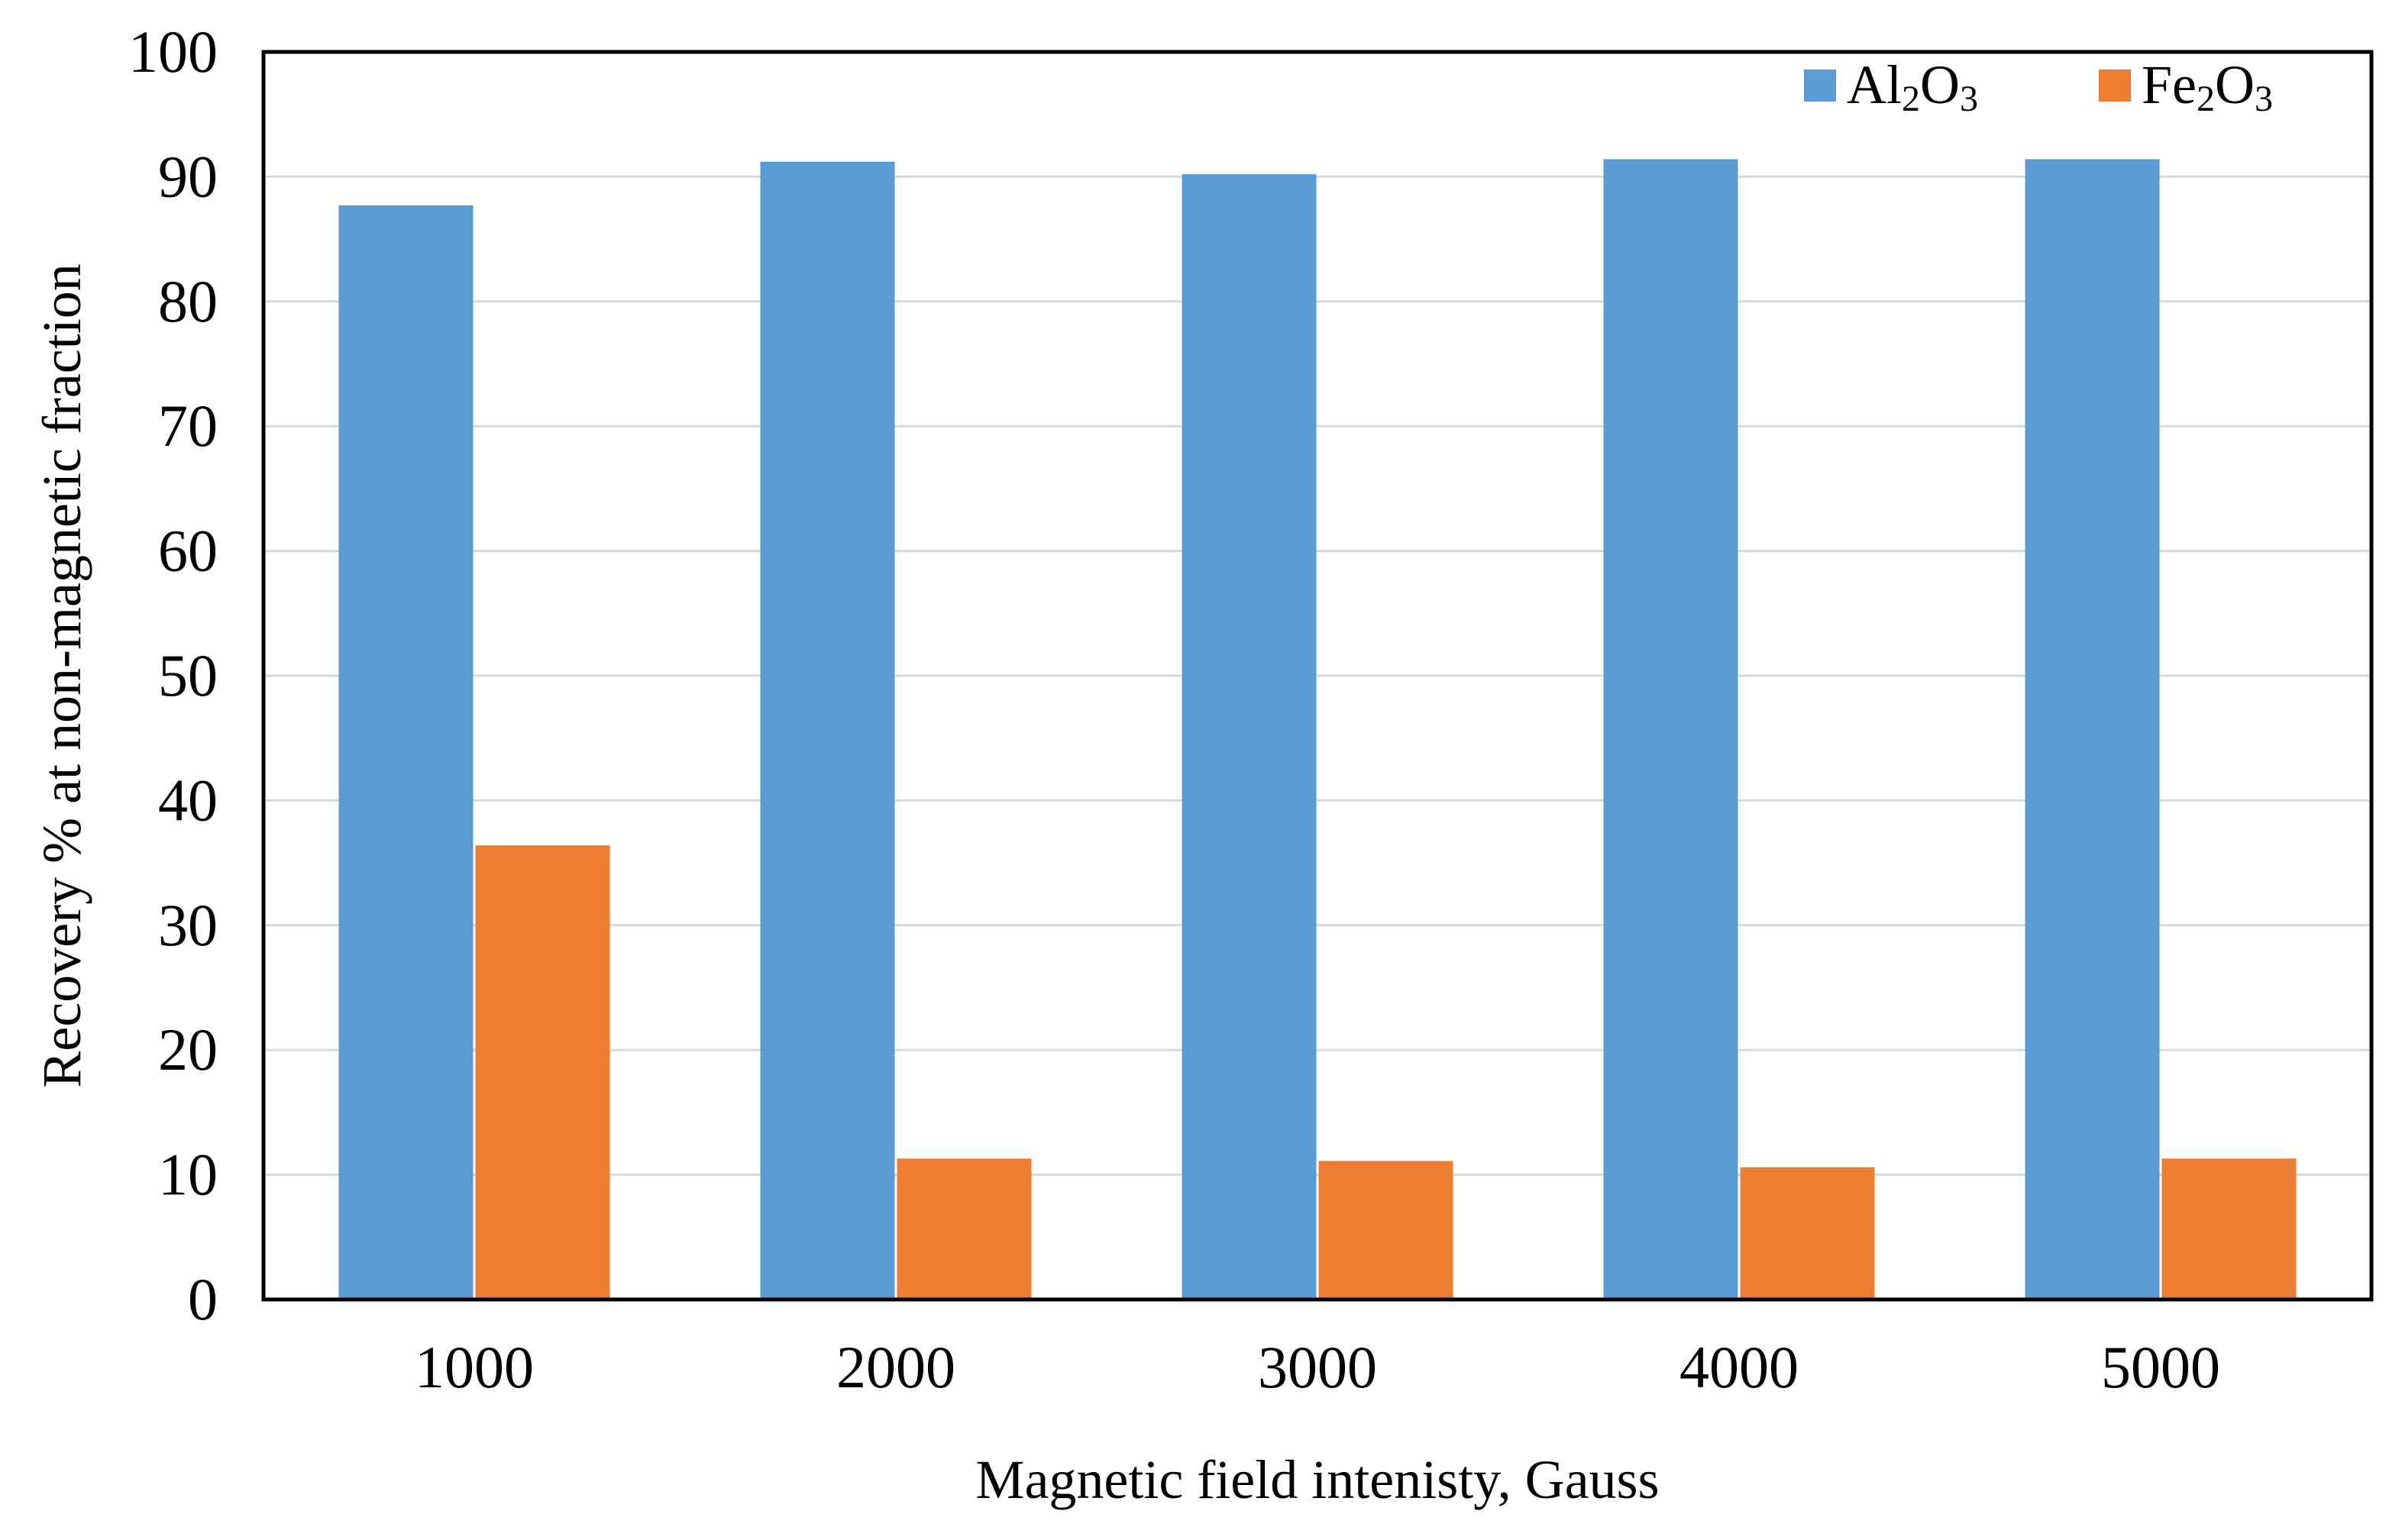  I want to click on x-tick-label: 5000, so click(2160, 1367).